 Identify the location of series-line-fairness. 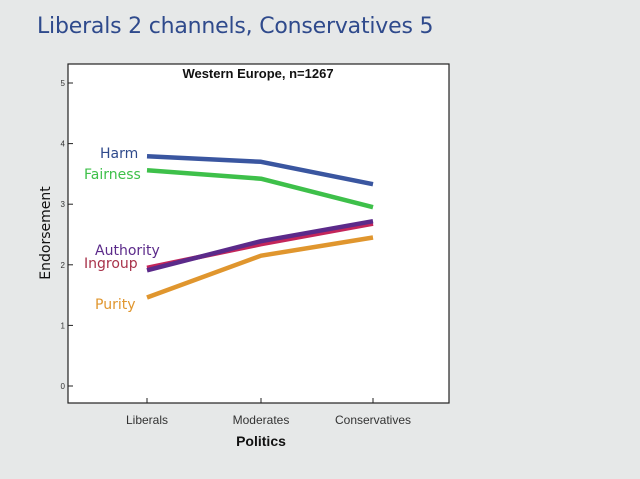
(260, 189).